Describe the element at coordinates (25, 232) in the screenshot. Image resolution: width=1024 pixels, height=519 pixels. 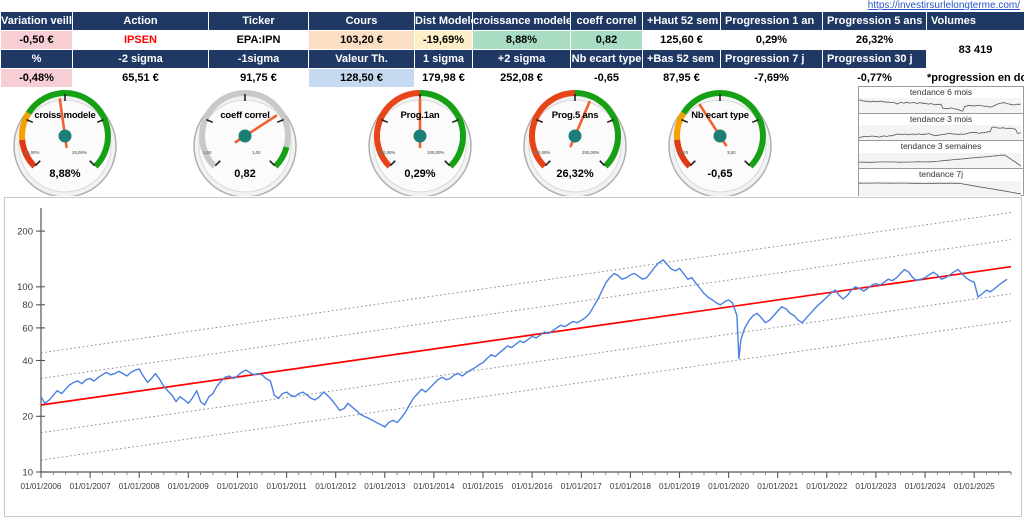
I see `svg-text: 200` at that location.